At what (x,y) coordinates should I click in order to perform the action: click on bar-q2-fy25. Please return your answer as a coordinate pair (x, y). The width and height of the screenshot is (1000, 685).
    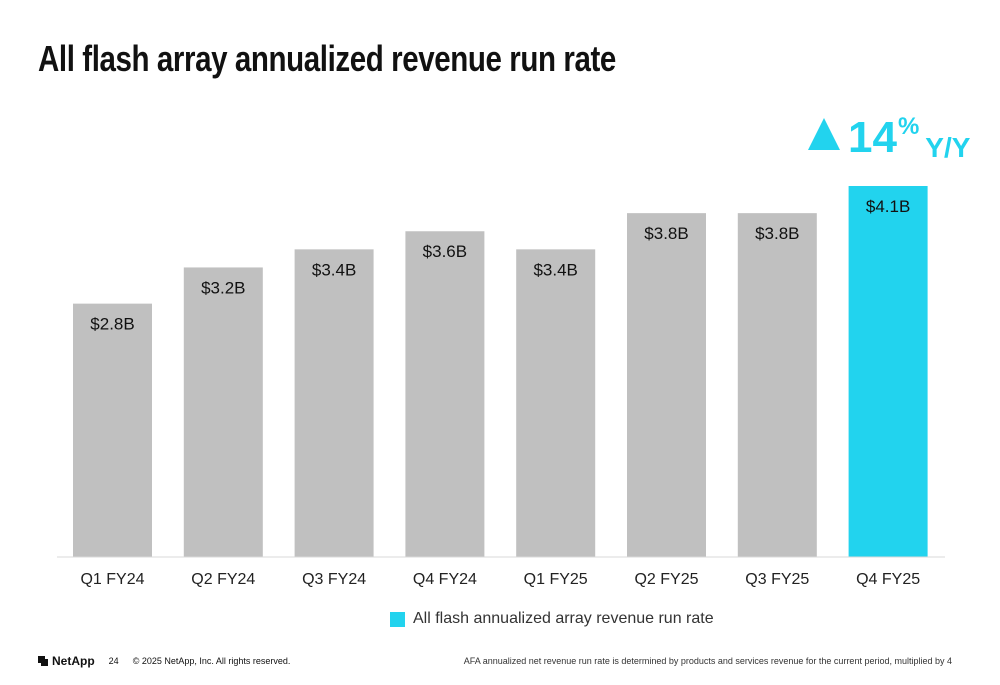
    Looking at the image, I should click on (666, 385).